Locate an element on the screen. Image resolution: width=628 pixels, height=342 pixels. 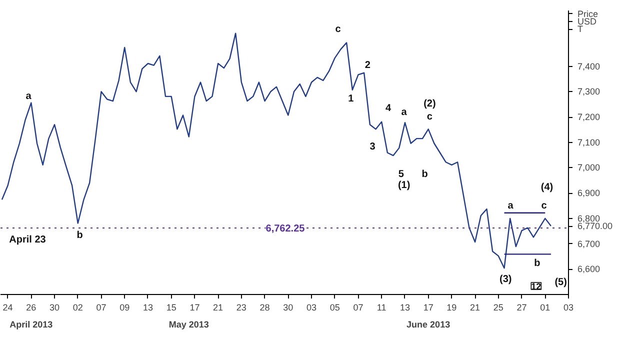
y-tick-label: 7,100 is located at coordinates (589, 142).